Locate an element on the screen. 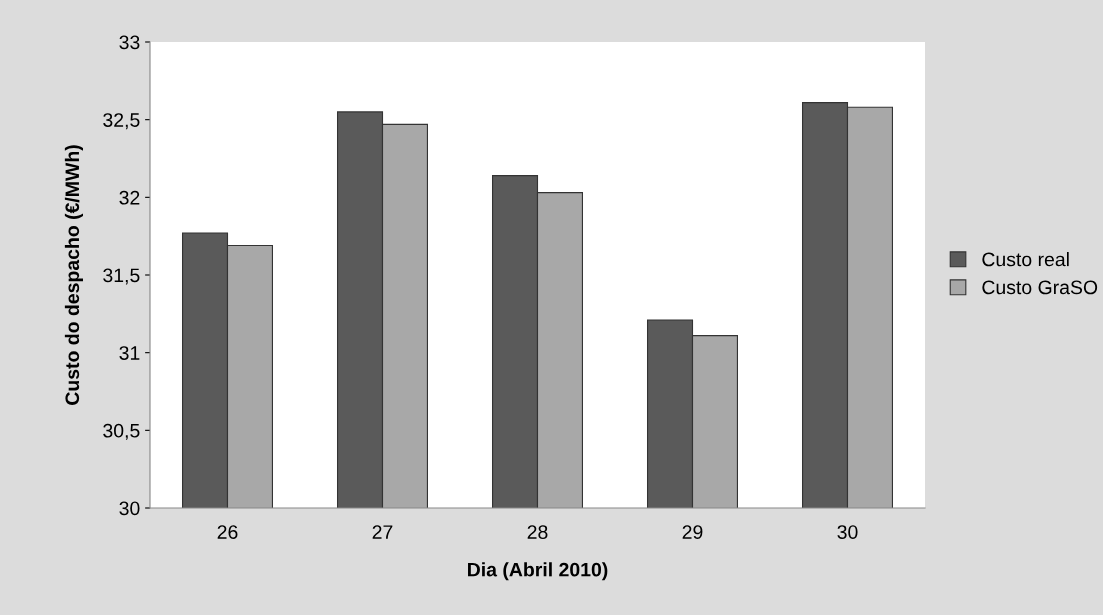  y-tick-label: 31 is located at coordinates (129, 353).